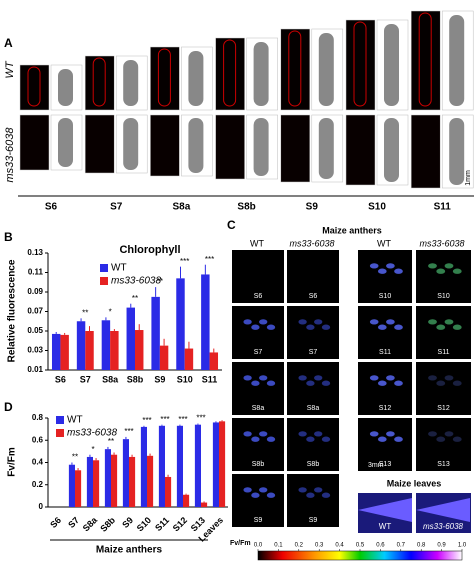  What do you see at coordinates (12, 310) in the screenshot?
I see `y-axis-label: Relative fluorescence` at bounding box center [12, 310].